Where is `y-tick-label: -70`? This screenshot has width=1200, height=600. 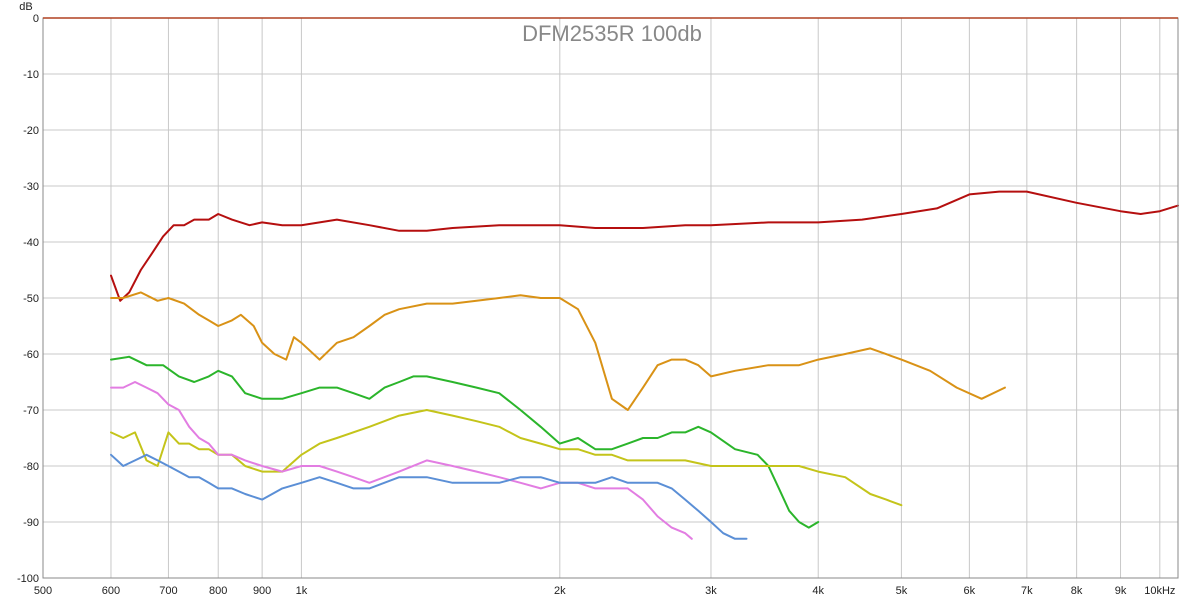 y-tick-label: -70 is located at coordinates (31, 411).